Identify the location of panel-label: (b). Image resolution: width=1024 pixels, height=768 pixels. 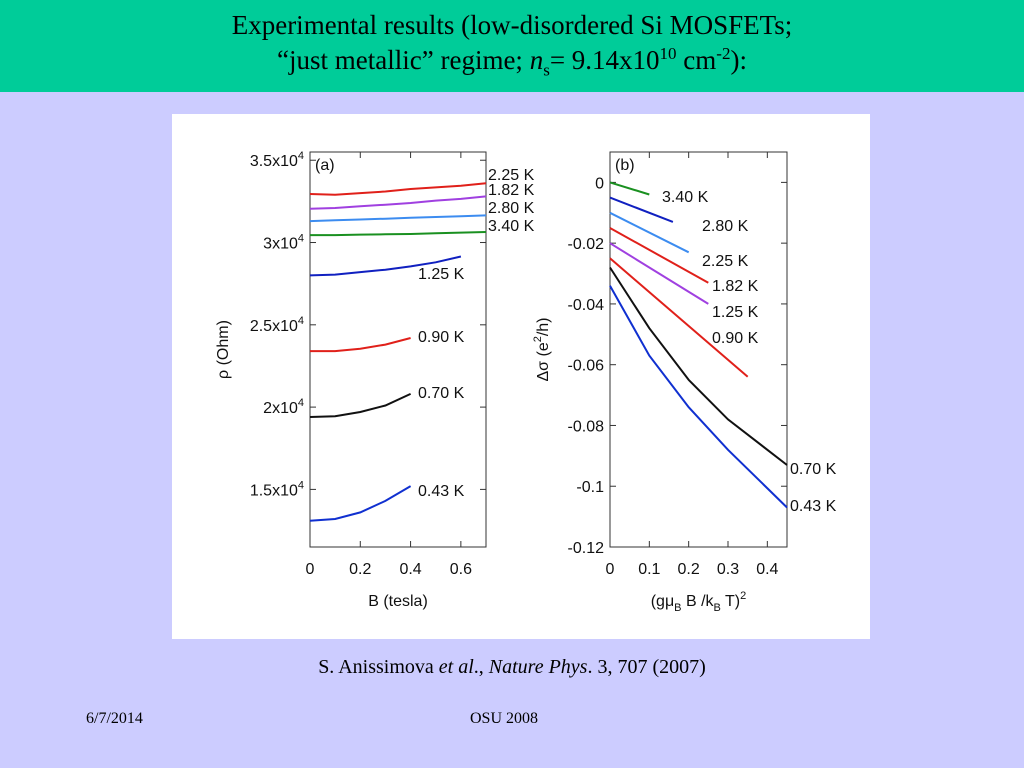
(625, 165).